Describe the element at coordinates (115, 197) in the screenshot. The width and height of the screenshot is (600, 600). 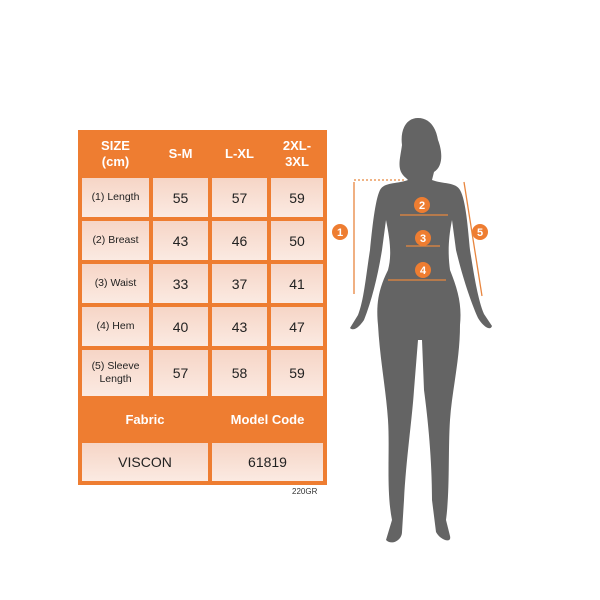
I see `row-label: (1) Length` at that location.